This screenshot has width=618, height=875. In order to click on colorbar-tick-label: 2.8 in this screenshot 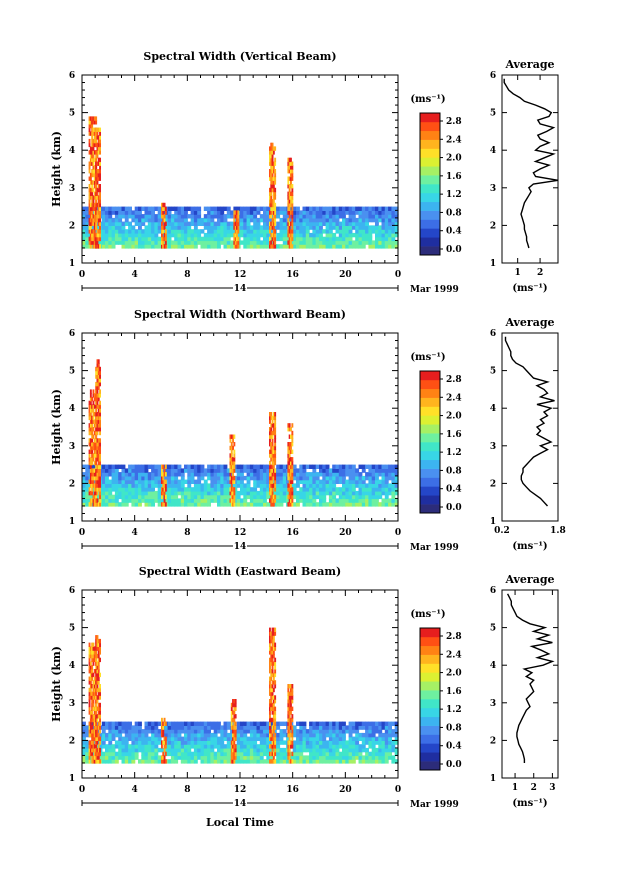, I will do `click(454, 380)`.